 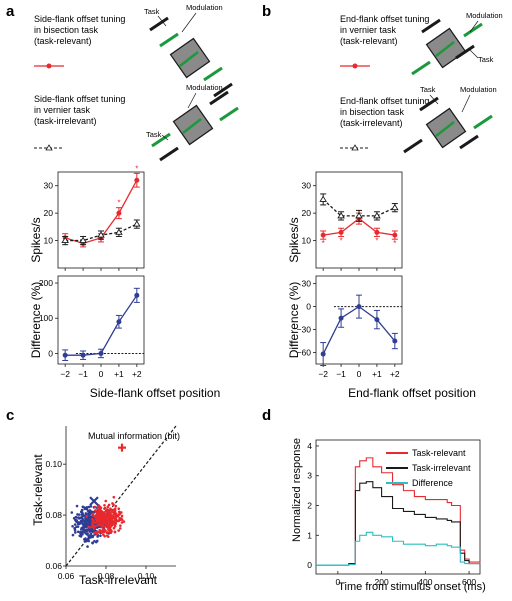 I want to click on y-tick-label: −60, so click(x=304, y=353).